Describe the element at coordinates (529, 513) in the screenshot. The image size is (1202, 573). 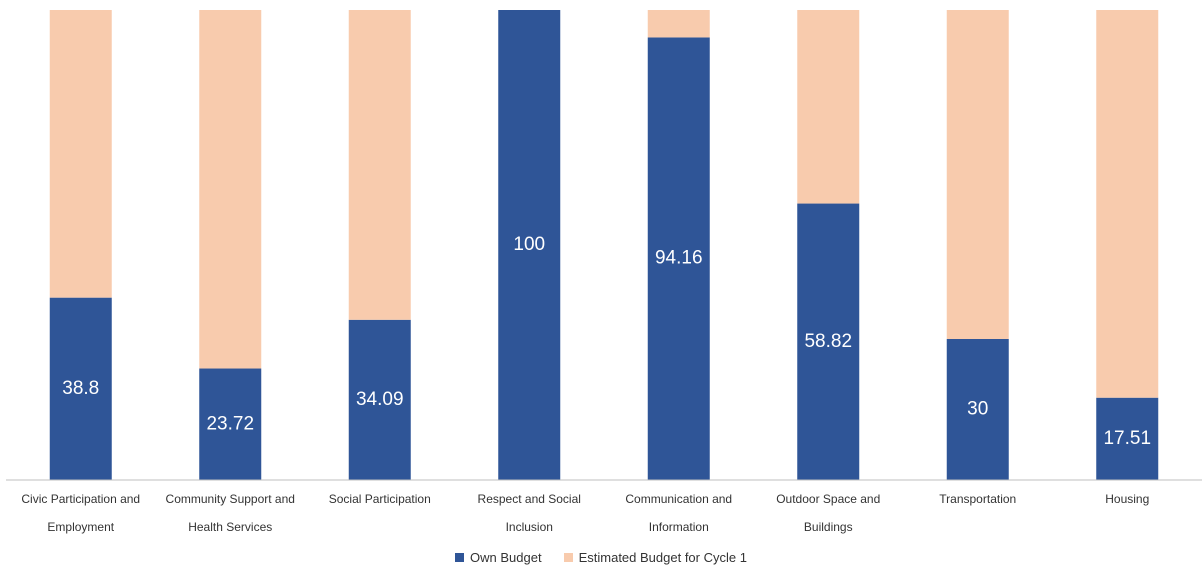
I see `x-tick-label: Respect and Social Inclusion` at that location.